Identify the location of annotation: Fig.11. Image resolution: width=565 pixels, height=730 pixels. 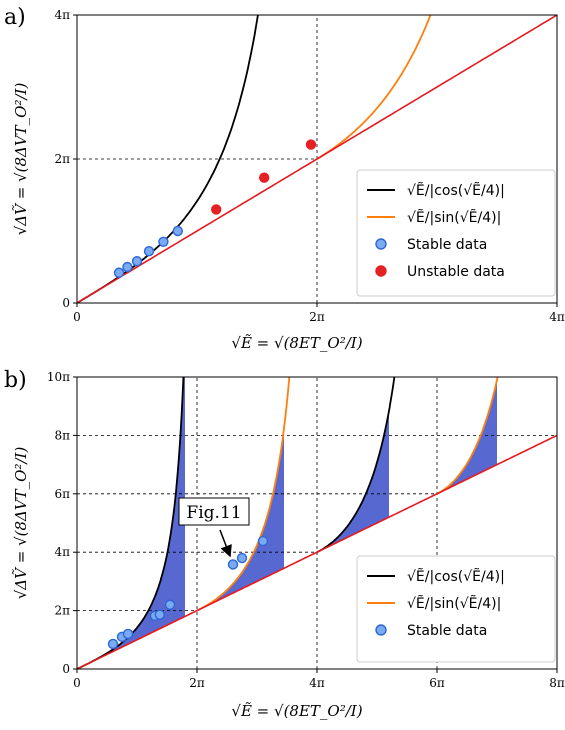
(214, 527).